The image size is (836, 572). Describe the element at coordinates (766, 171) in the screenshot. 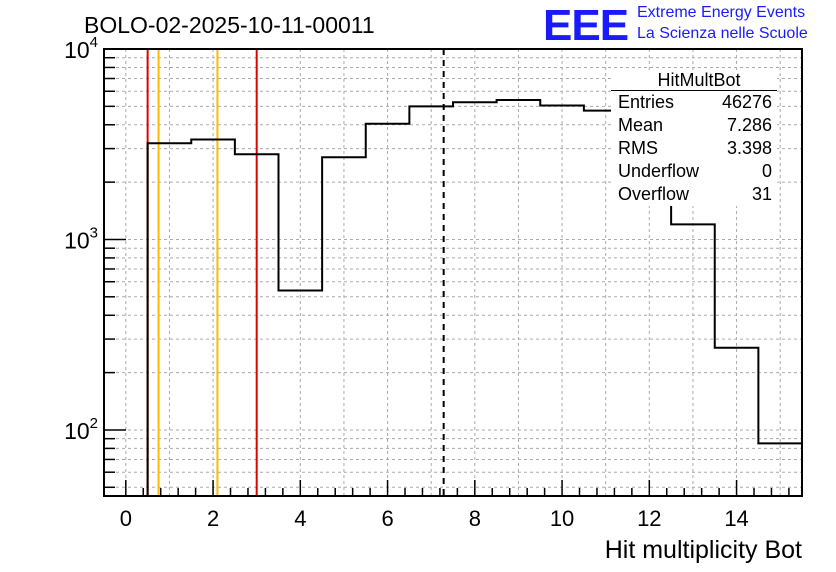

I see `stats-value: 0` at that location.